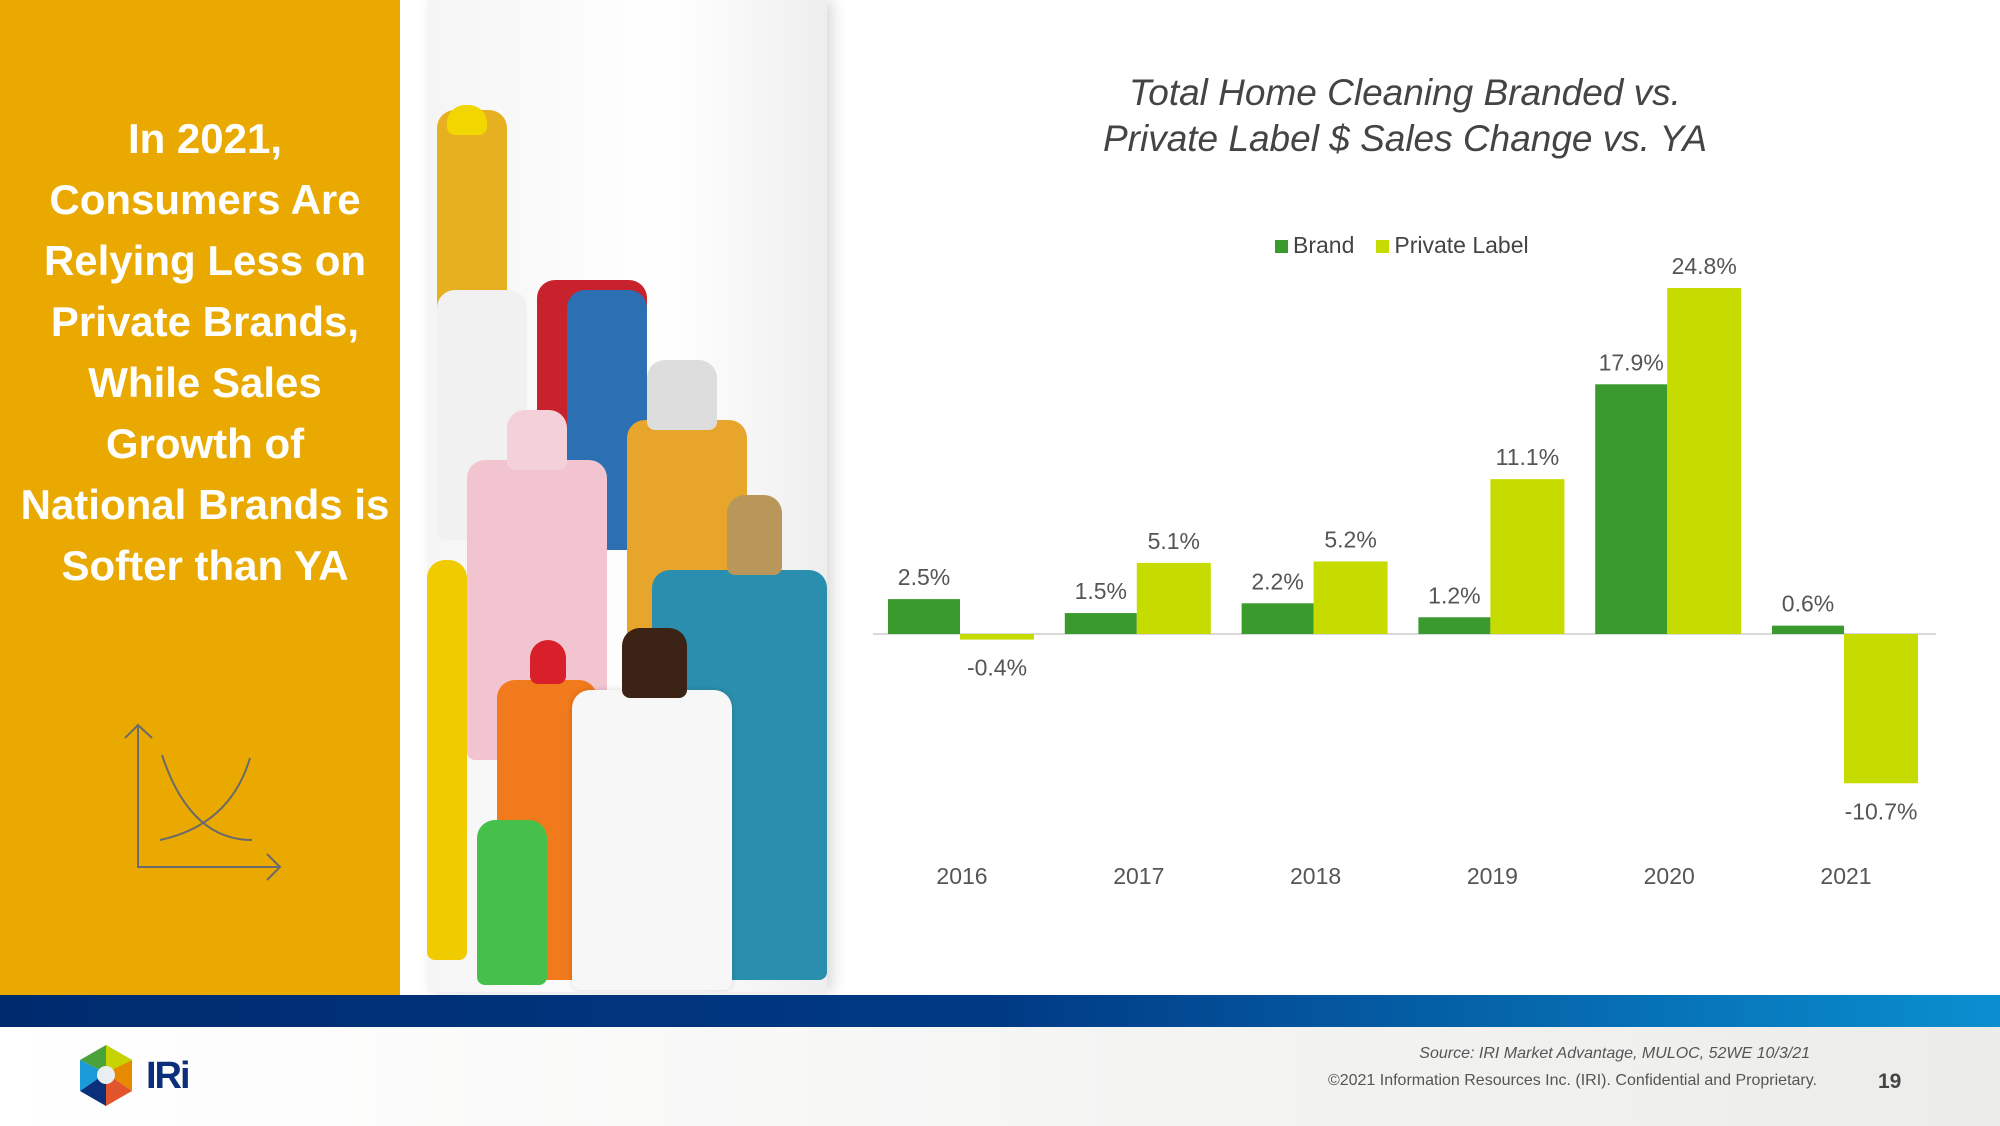 Image resolution: width=2000 pixels, height=1126 pixels. What do you see at coordinates (1383, 246) in the screenshot?
I see `legend-swatch-private-label` at bounding box center [1383, 246].